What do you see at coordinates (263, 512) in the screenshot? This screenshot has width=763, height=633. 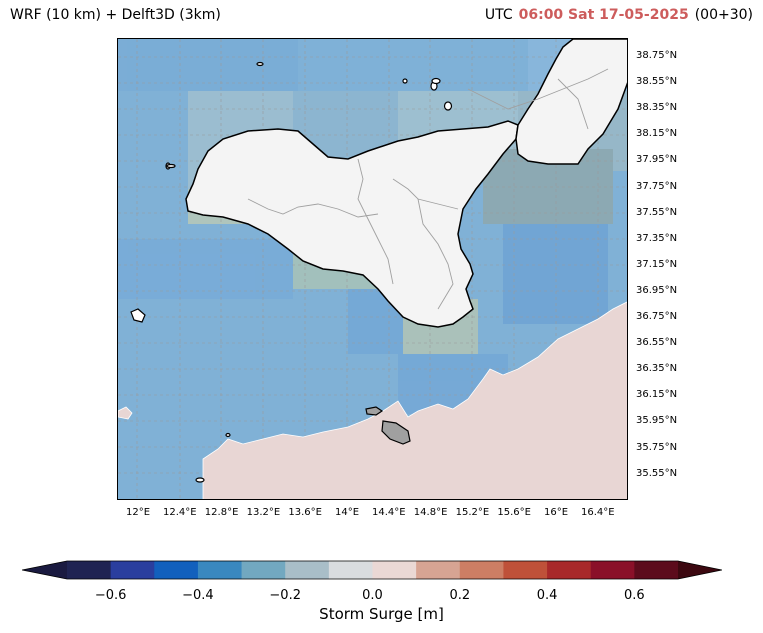 I see `longitude-label: 13.2°E` at bounding box center [263, 512].